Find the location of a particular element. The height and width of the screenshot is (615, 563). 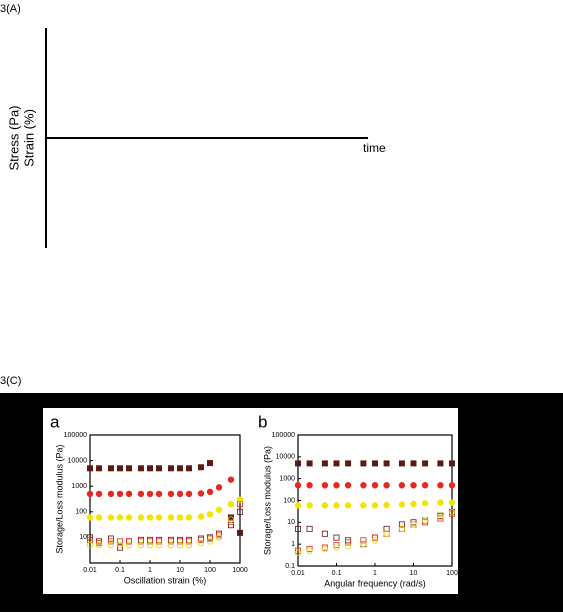

x-tick-label: 1000 is located at coordinates (240, 570).